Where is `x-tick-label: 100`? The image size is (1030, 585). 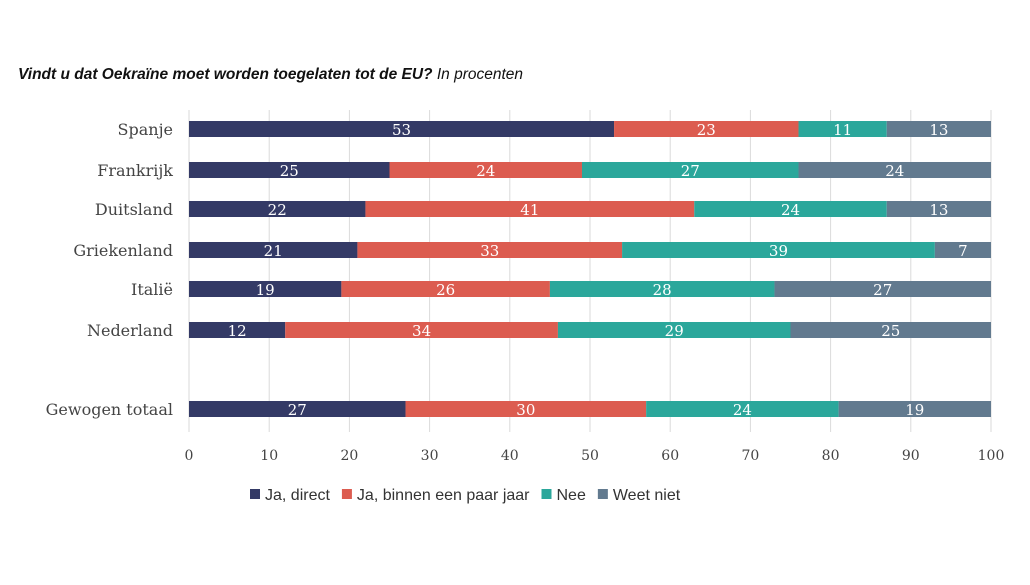
x-tick-label: 100 is located at coordinates (991, 456).